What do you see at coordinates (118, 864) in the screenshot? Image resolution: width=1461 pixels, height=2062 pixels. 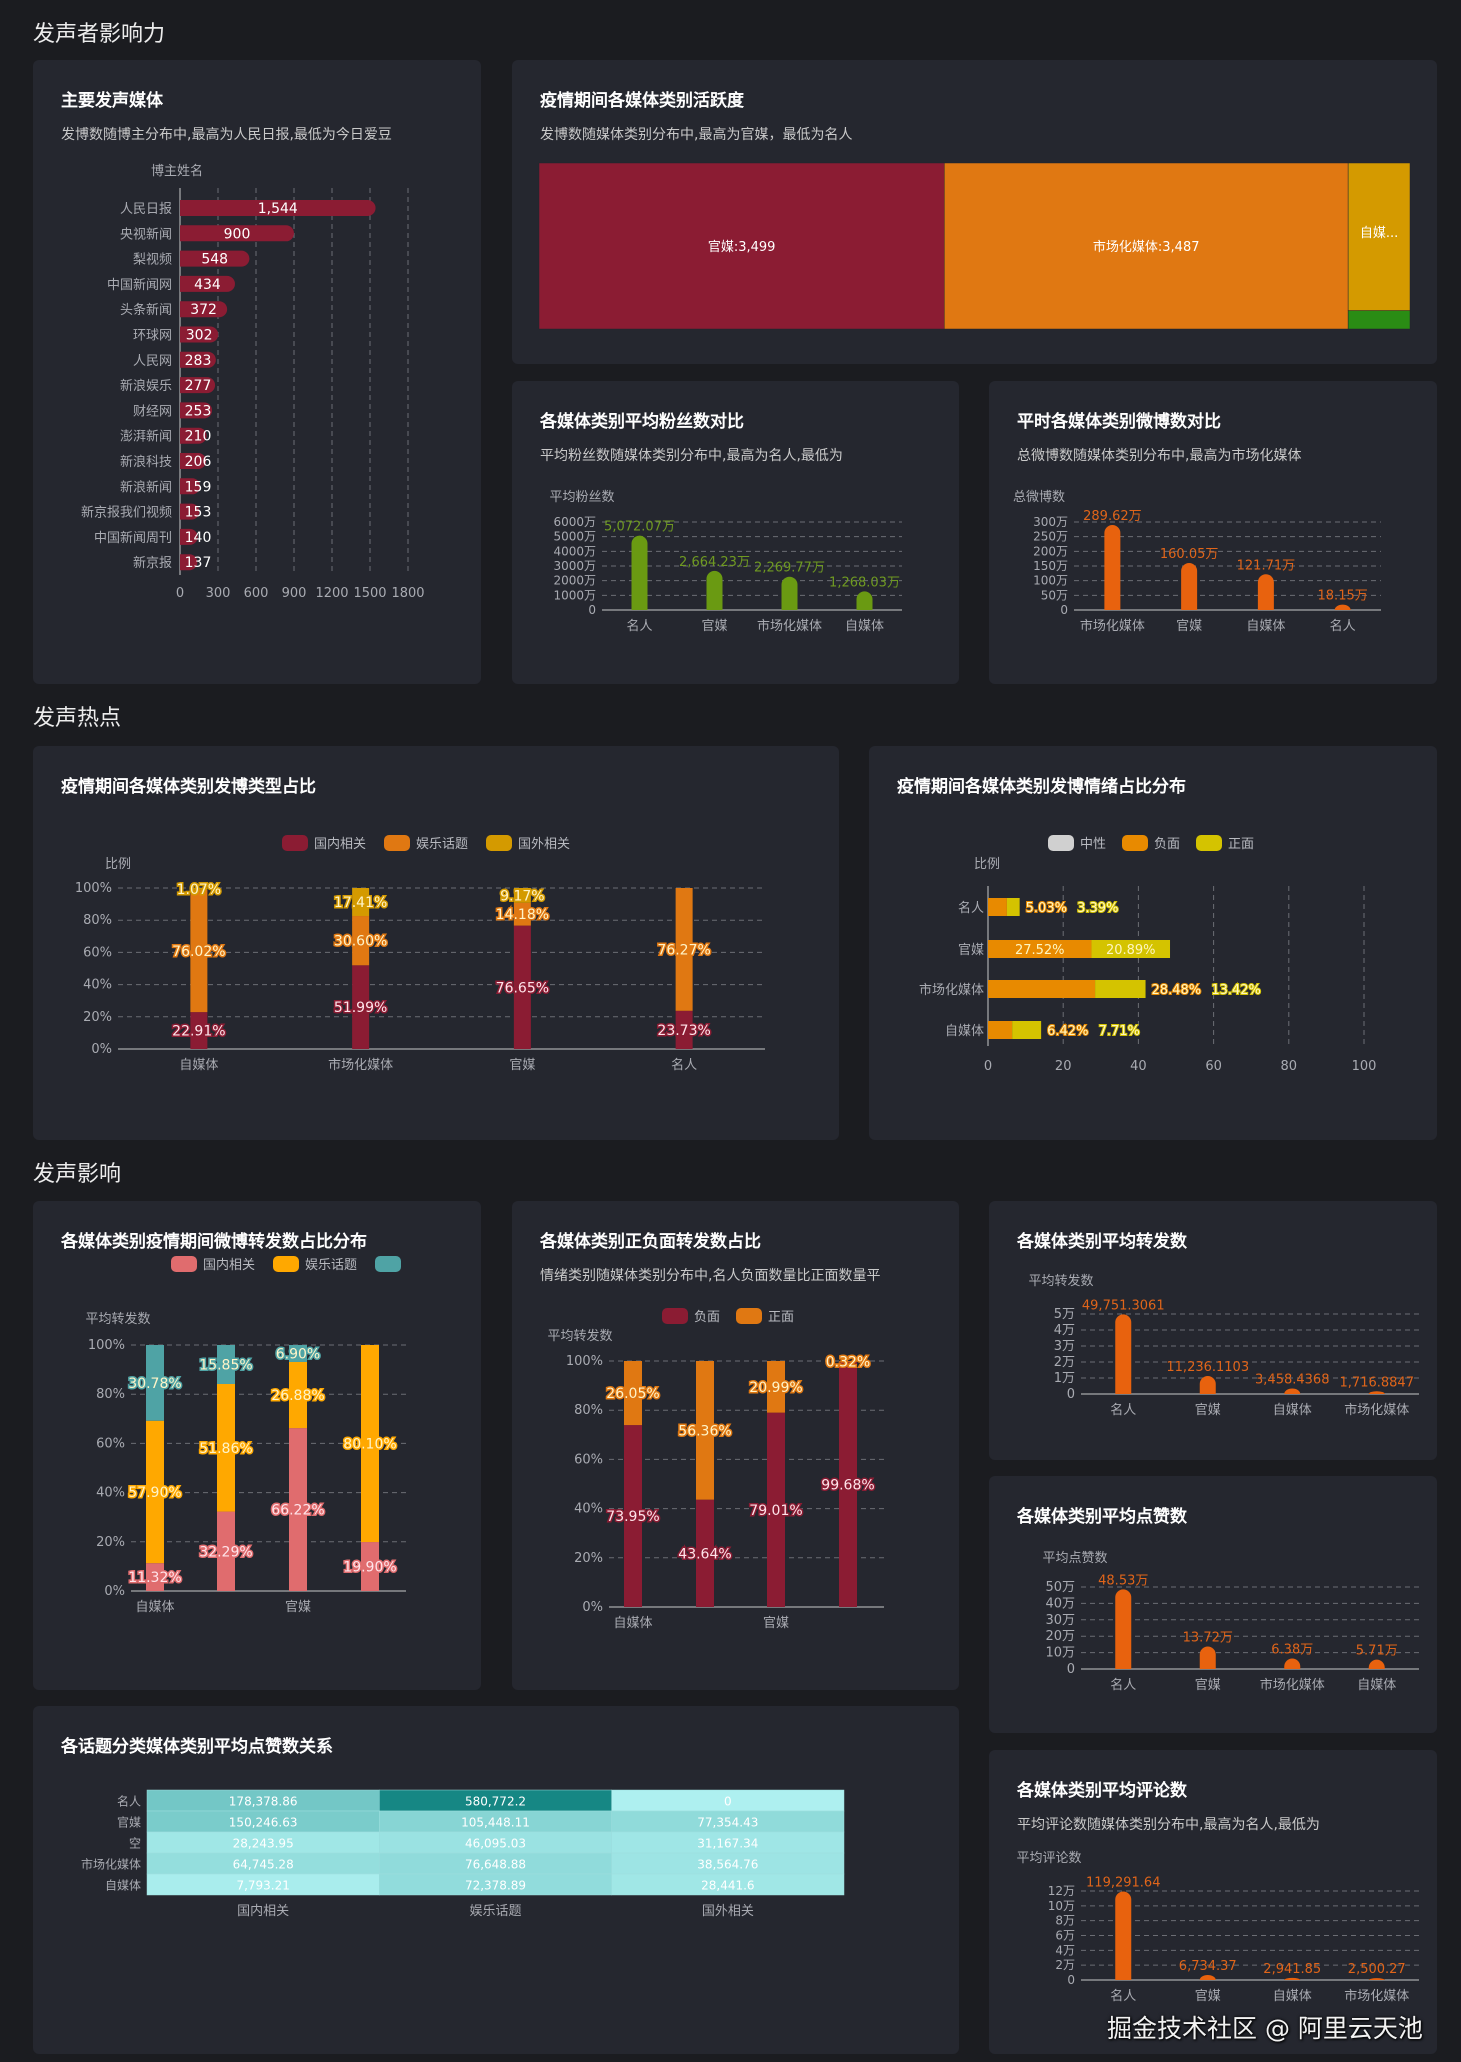 I see `y-axis-label: 比例` at bounding box center [118, 864].